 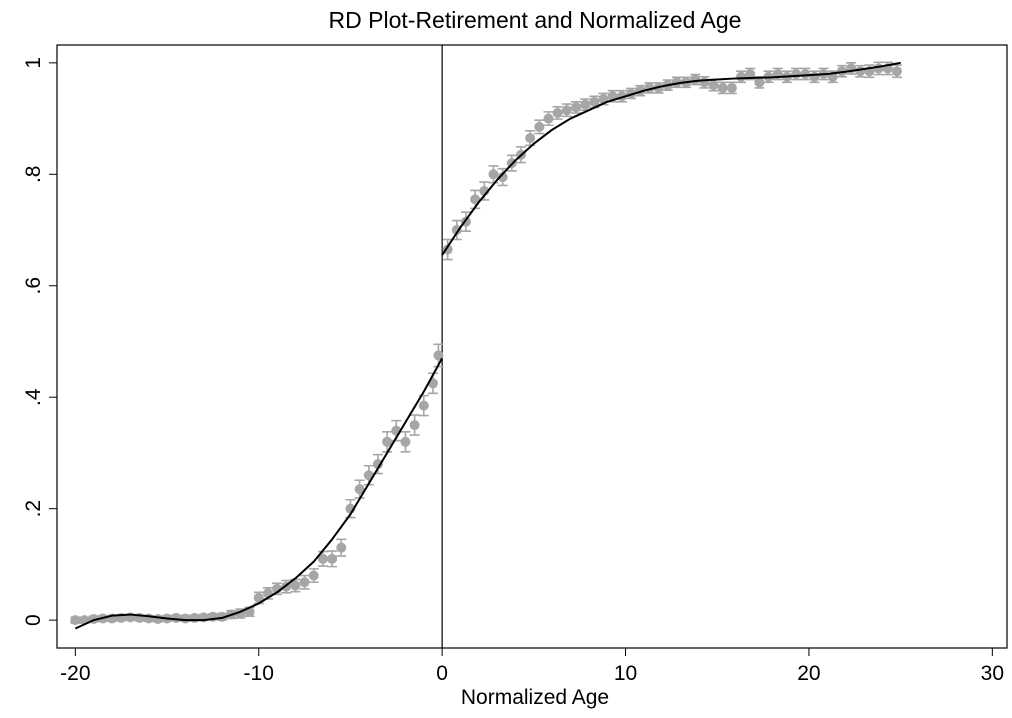 What do you see at coordinates (535, 20) in the screenshot?
I see `chart-title: RD Plot-Retirement and Normalized Age` at bounding box center [535, 20].